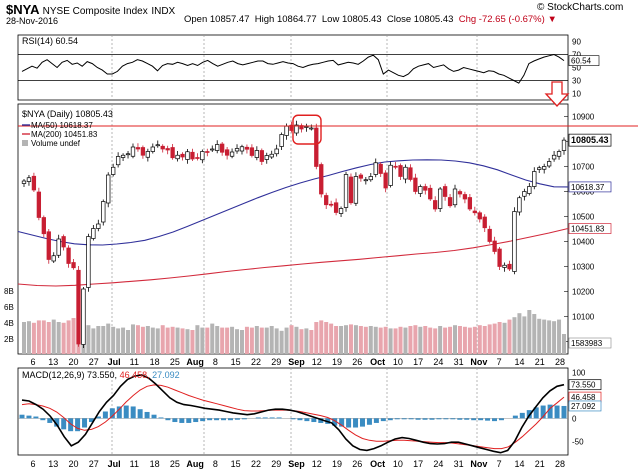 This screenshot has height=471, width=640. What do you see at coordinates (134, 464) in the screenshot?
I see `x-tick-label-bottom: 11` at bounding box center [134, 464].